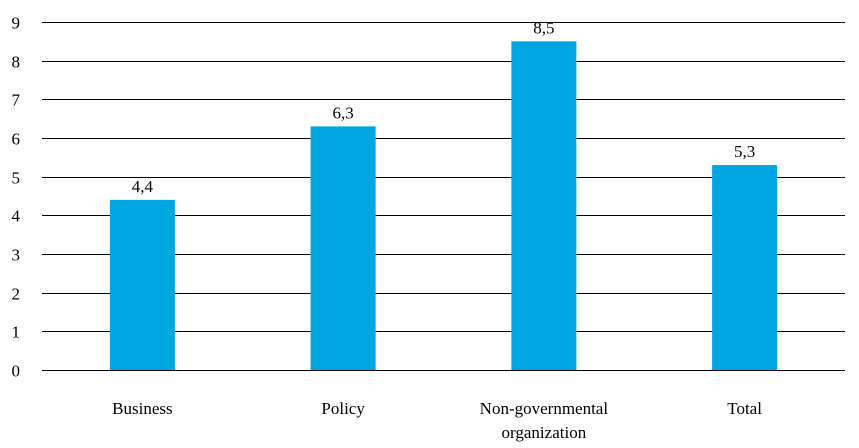  I want to click on y-tick-label: 2, so click(16, 294).